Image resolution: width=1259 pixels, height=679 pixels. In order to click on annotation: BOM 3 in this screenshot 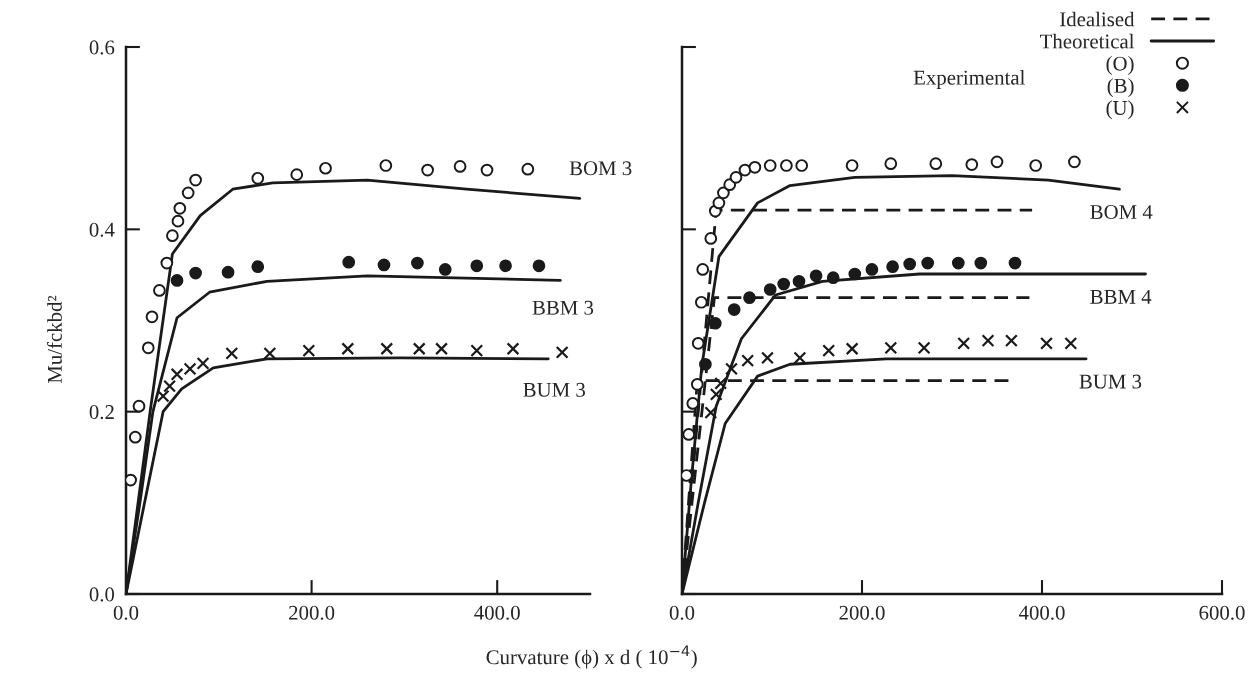, I will do `click(600, 168)`.